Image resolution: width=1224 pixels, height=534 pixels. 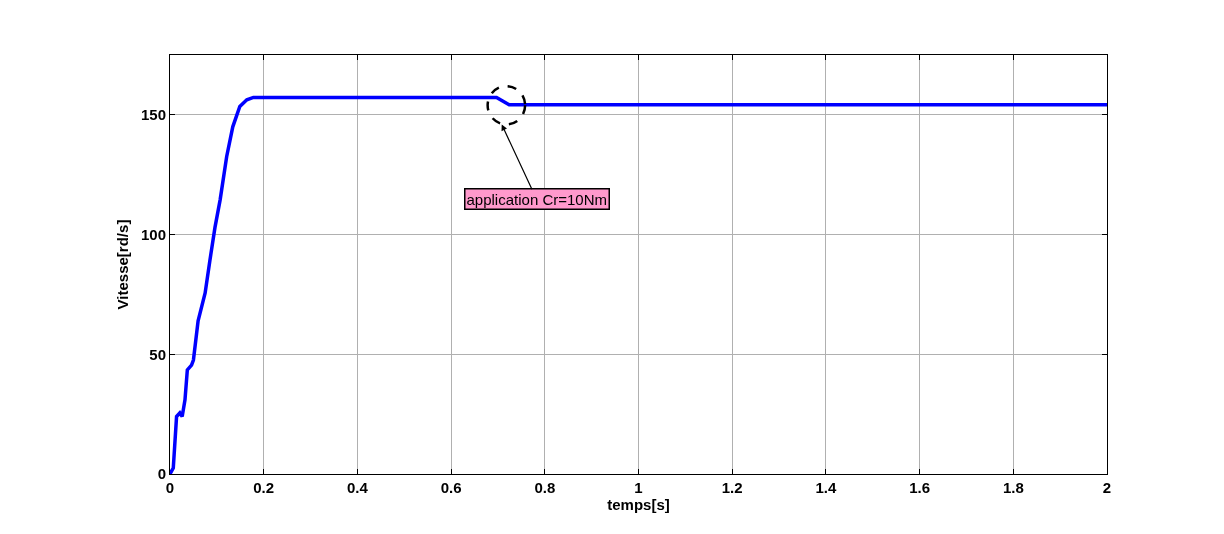 I want to click on x-tick-label: 0.8, so click(x=545, y=487).